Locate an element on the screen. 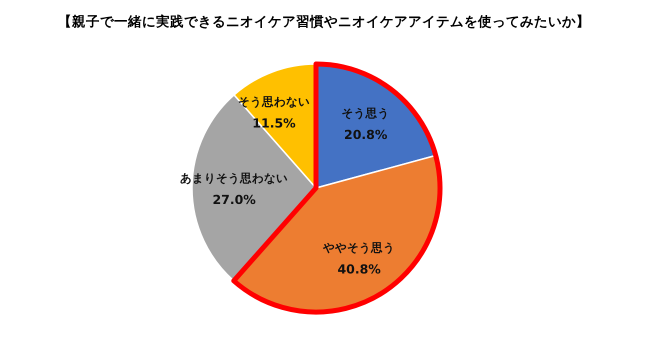 The width and height of the screenshot is (650, 344). data-label: 27.0% is located at coordinates (234, 199).